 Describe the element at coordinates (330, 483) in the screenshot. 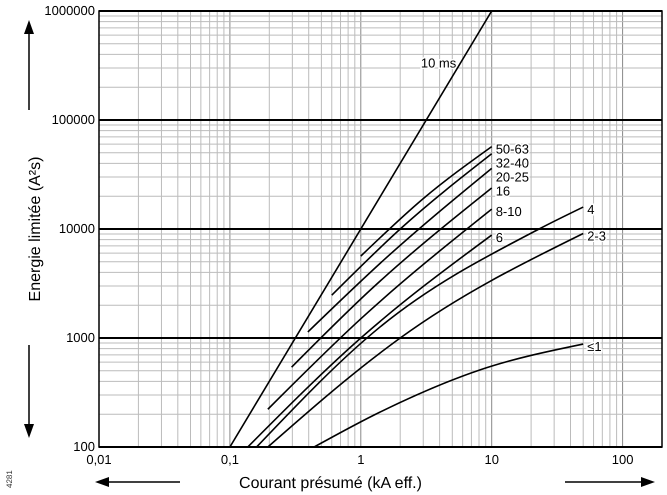

I see `x-axis-title: Courant présumé (kA eff.)` at that location.